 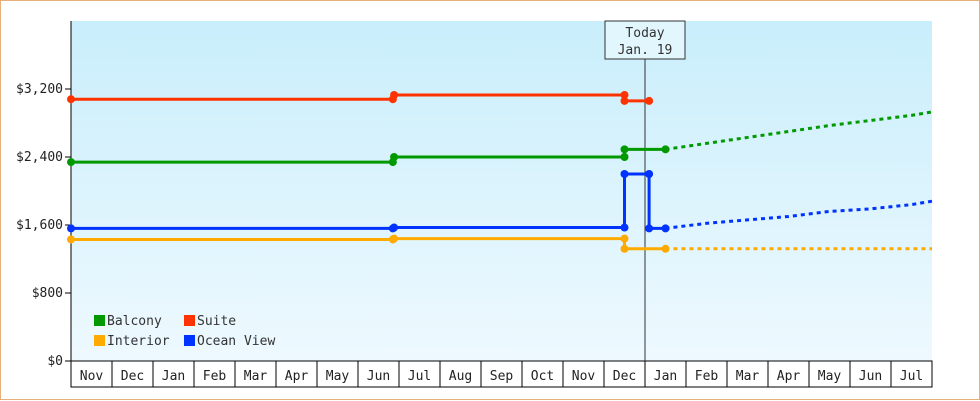 What do you see at coordinates (55, 361) in the screenshot?
I see `y-tick-label: $0` at bounding box center [55, 361].